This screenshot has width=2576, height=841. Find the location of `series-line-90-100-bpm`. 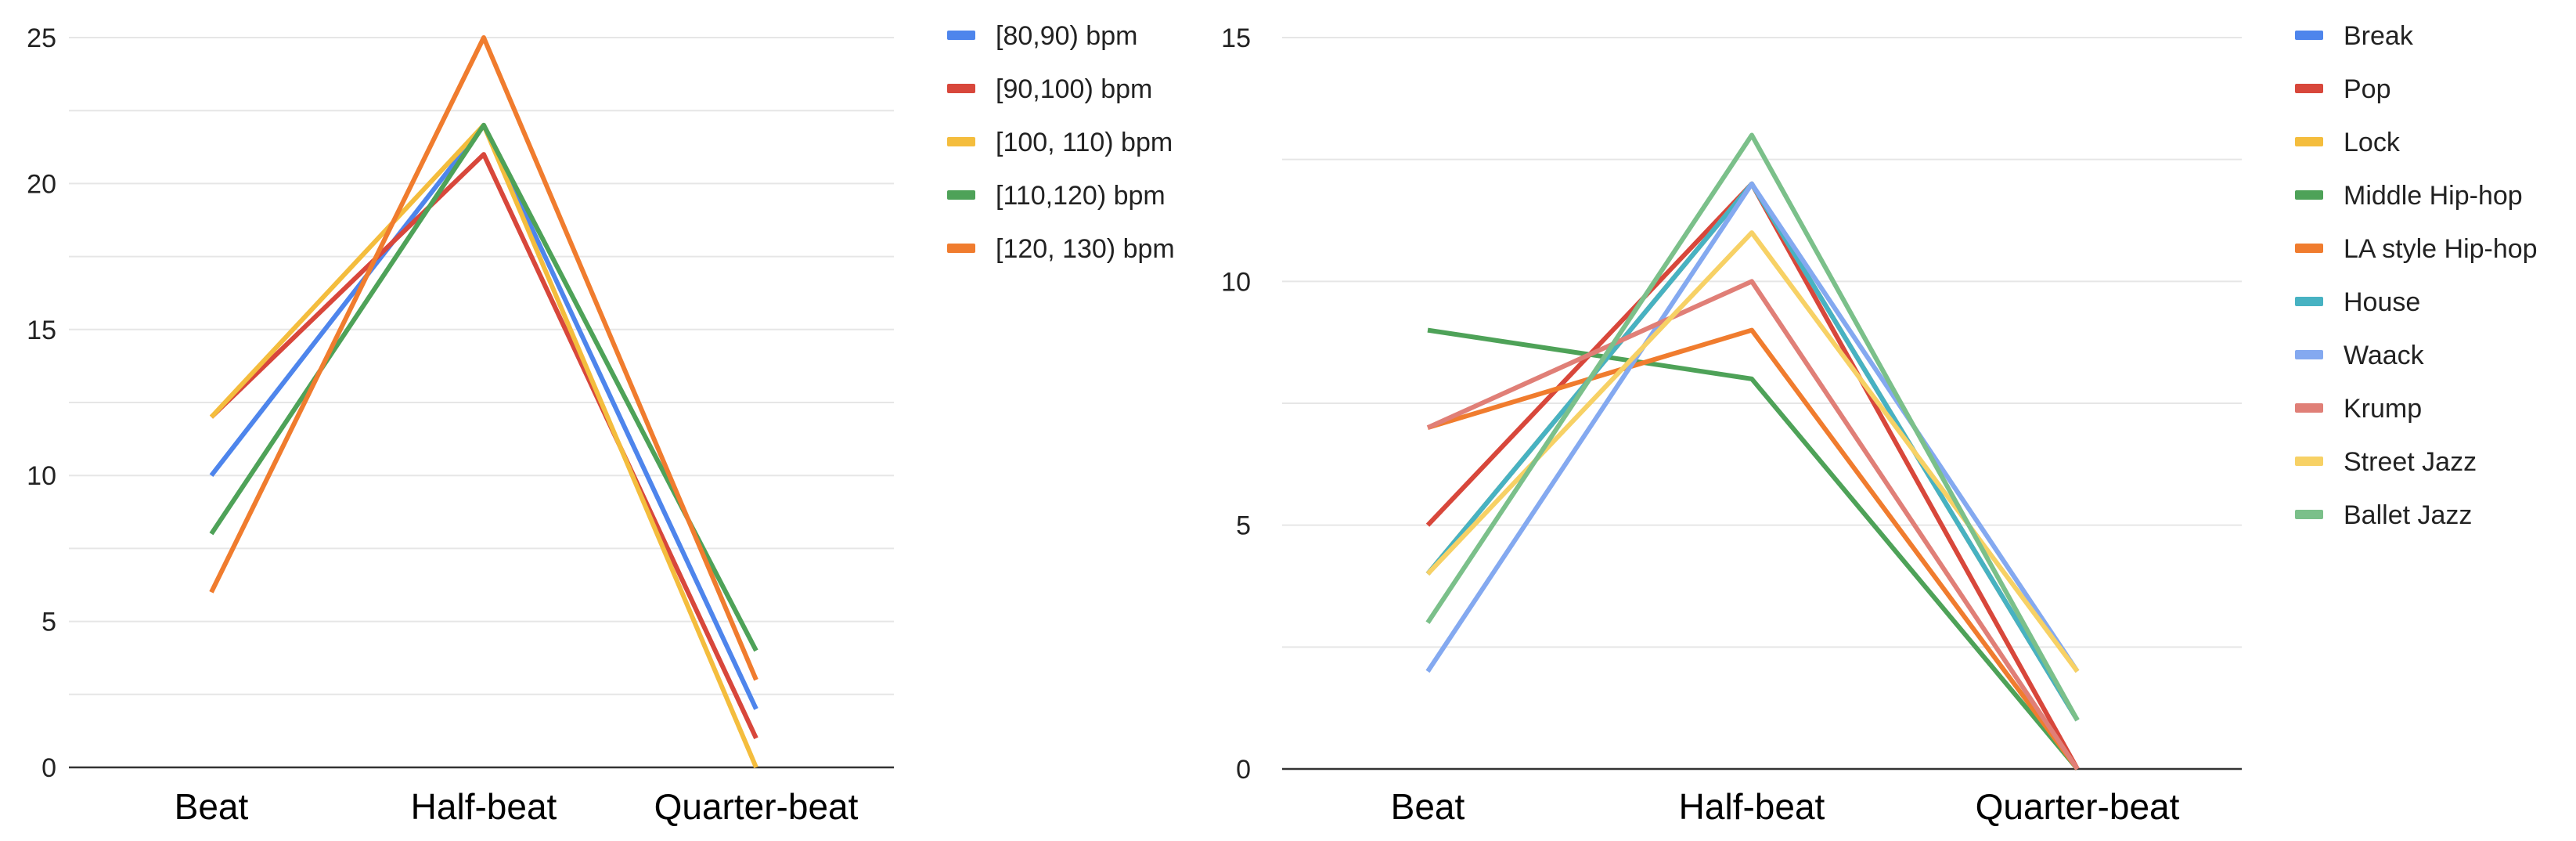

series-line-90-100-bpm is located at coordinates (483, 445).